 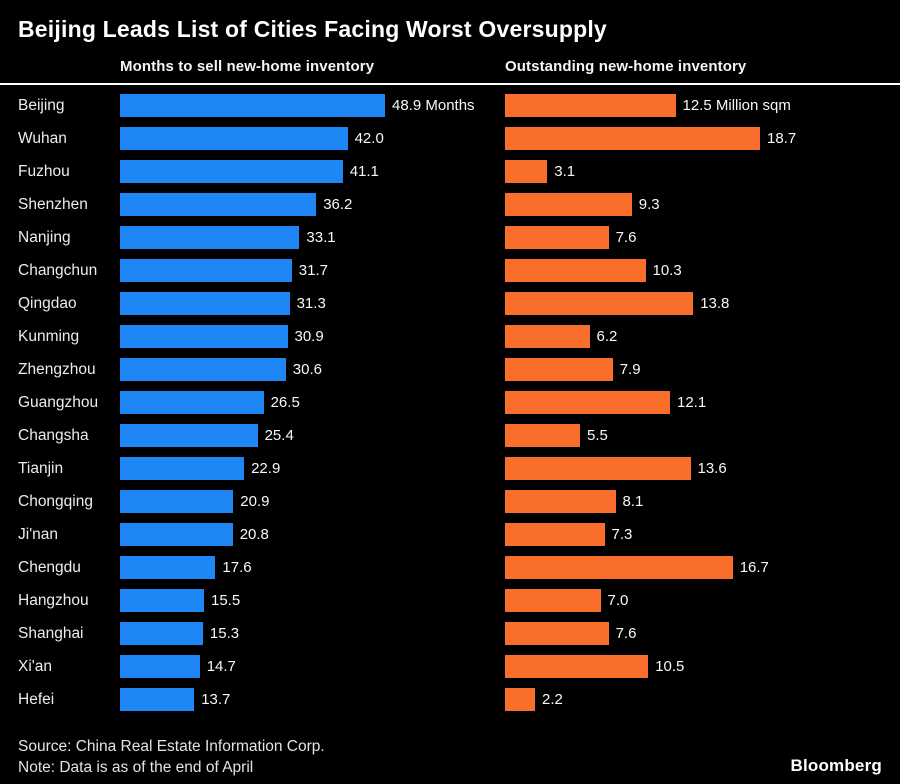 I want to click on chart-row: Guangzhou 26.5 12.1, so click(x=450, y=402).